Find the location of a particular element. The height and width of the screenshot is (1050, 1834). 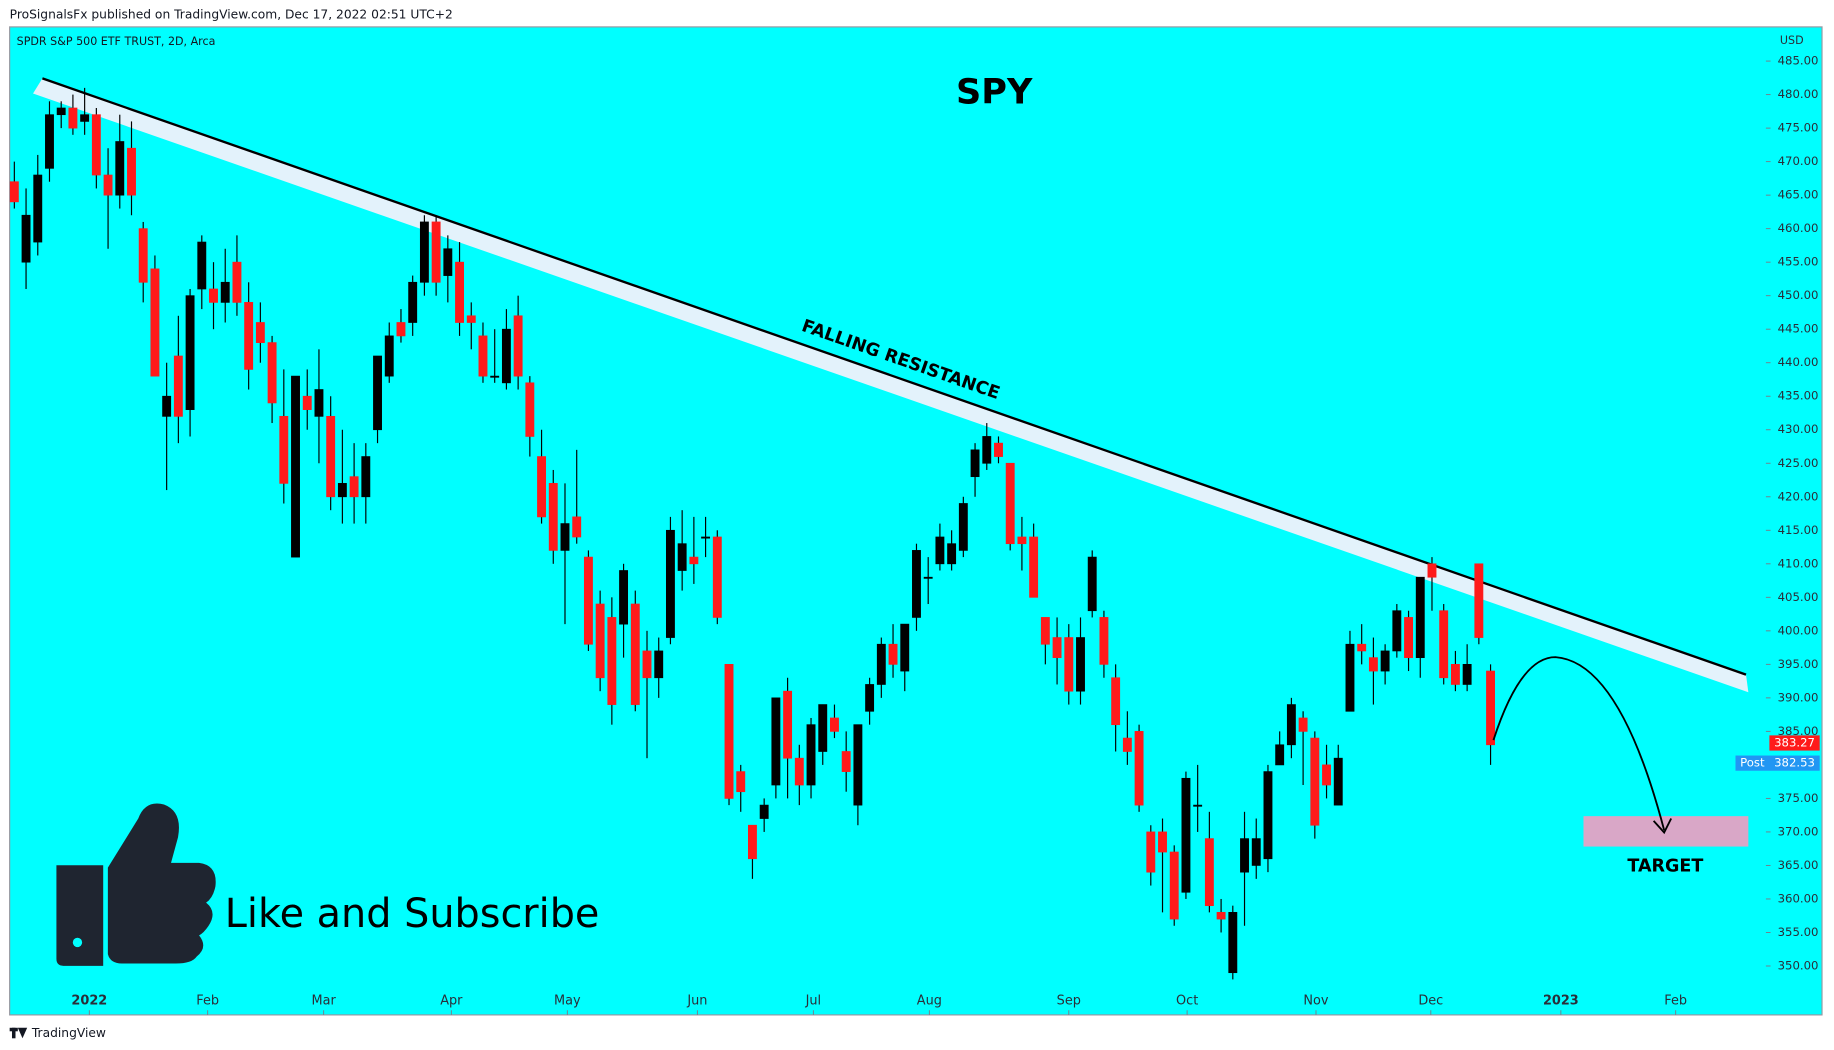

footer: TradingView is located at coordinates (68, 1033).